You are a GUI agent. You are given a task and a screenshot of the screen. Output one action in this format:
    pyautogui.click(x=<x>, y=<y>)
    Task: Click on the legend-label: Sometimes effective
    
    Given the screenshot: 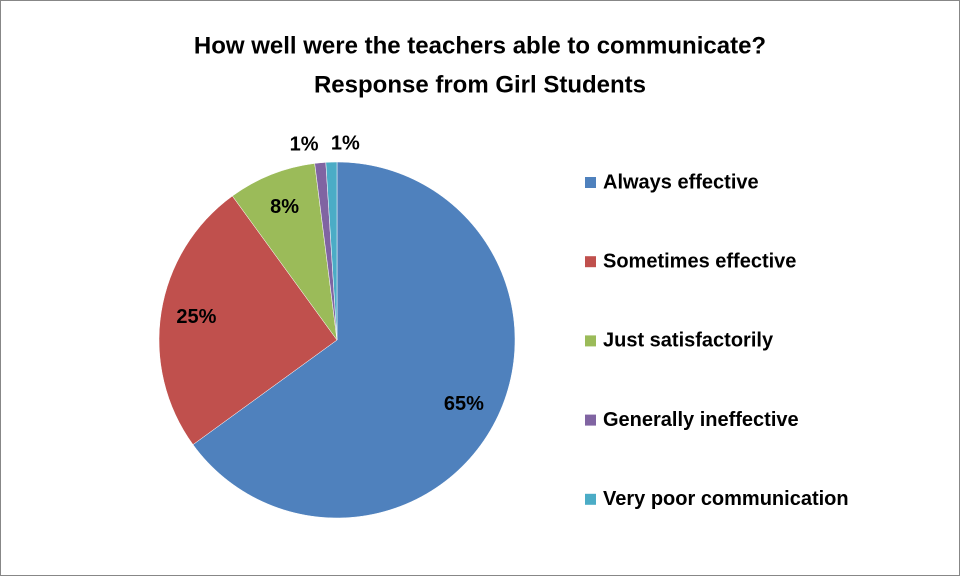 What is the action you would take?
    pyautogui.click(x=699, y=261)
    